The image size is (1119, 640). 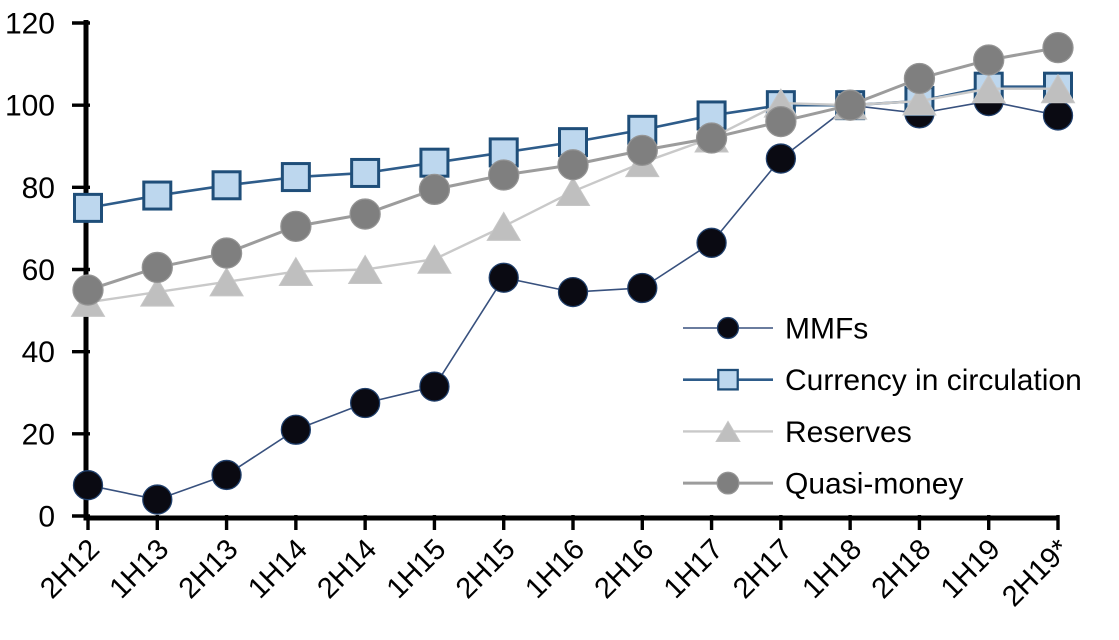 I want to click on legend-item-quasi-money: Quasi-money, so click(x=823, y=484).